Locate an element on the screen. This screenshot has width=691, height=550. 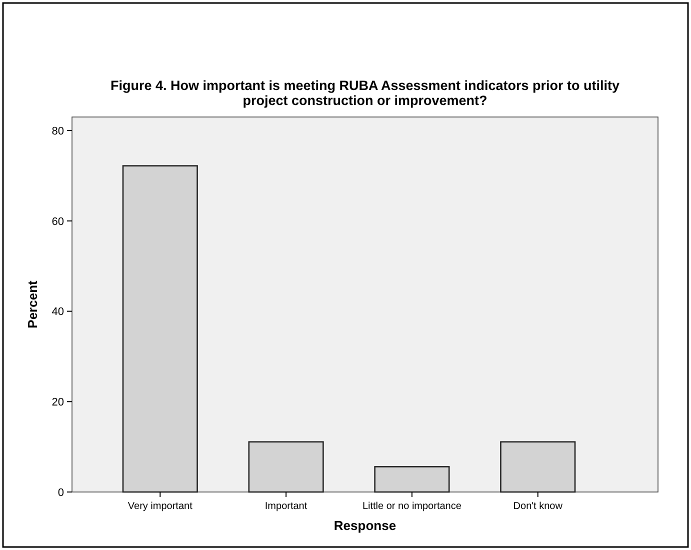
y-tick-label: 60 is located at coordinates (58, 222).